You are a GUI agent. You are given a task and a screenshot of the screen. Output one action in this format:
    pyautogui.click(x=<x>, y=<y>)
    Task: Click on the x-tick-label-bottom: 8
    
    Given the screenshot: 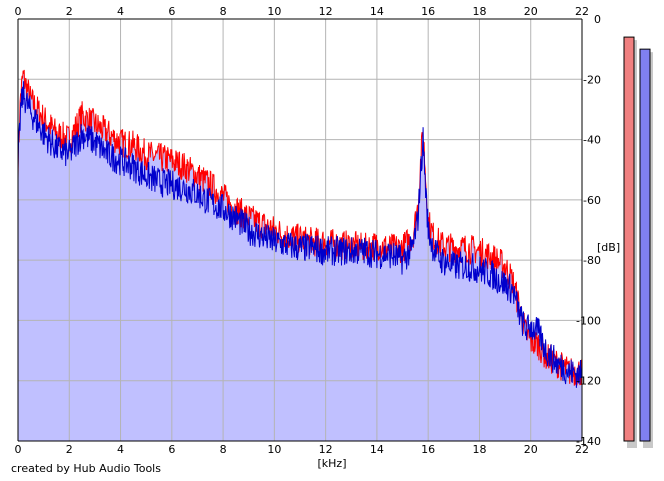 What is the action you would take?
    pyautogui.click(x=223, y=449)
    